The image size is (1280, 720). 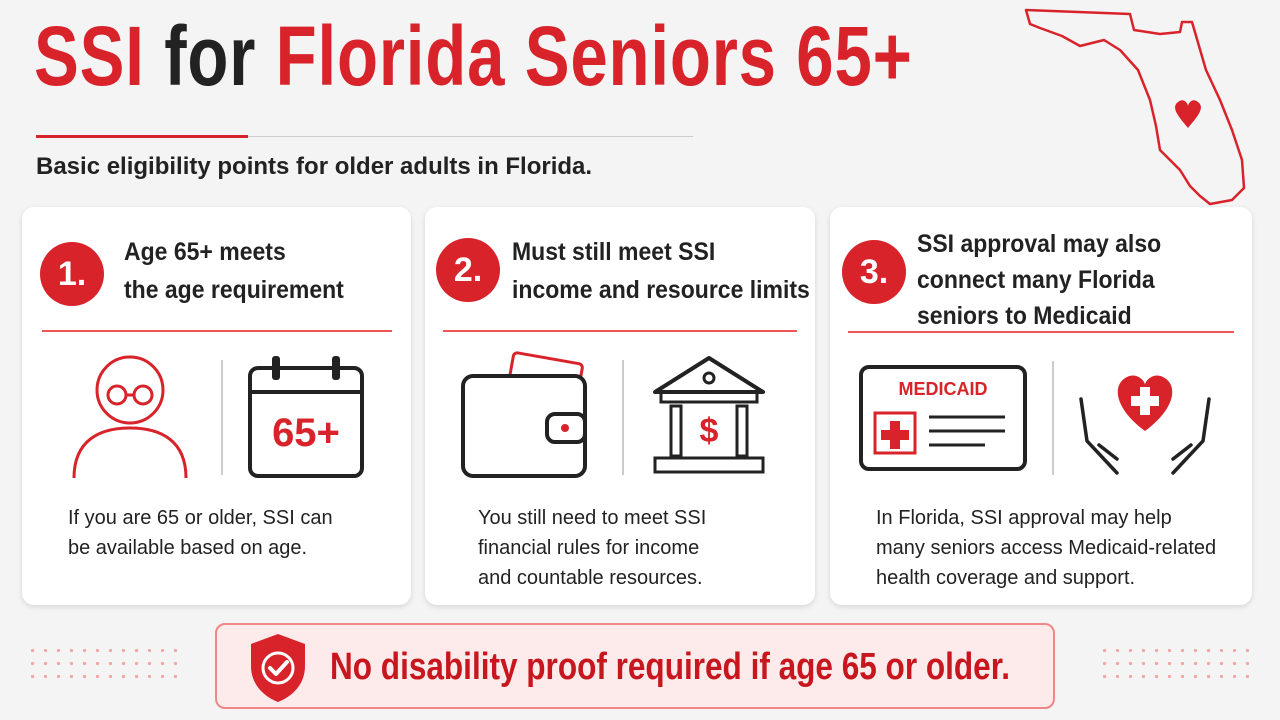 I want to click on icon-text: MEDICAID, so click(x=943, y=389).